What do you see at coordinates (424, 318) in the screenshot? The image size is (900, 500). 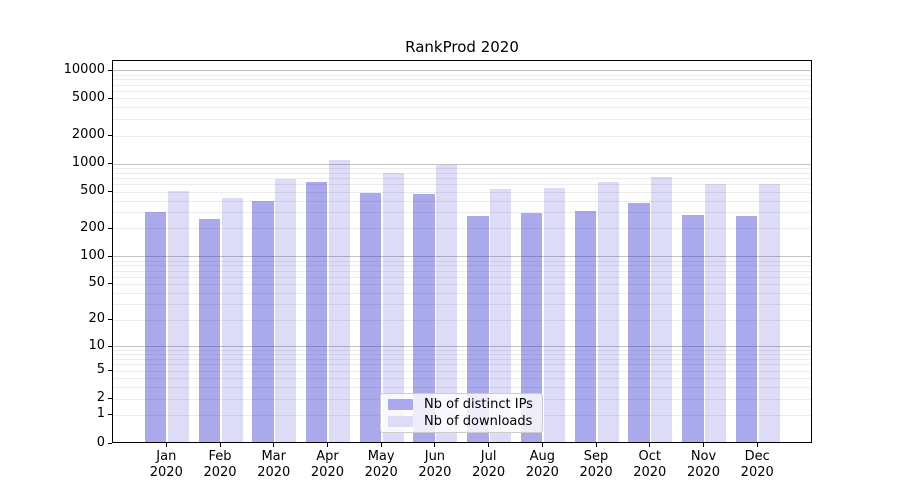 I see `bar-distinct-ips-jun` at bounding box center [424, 318].